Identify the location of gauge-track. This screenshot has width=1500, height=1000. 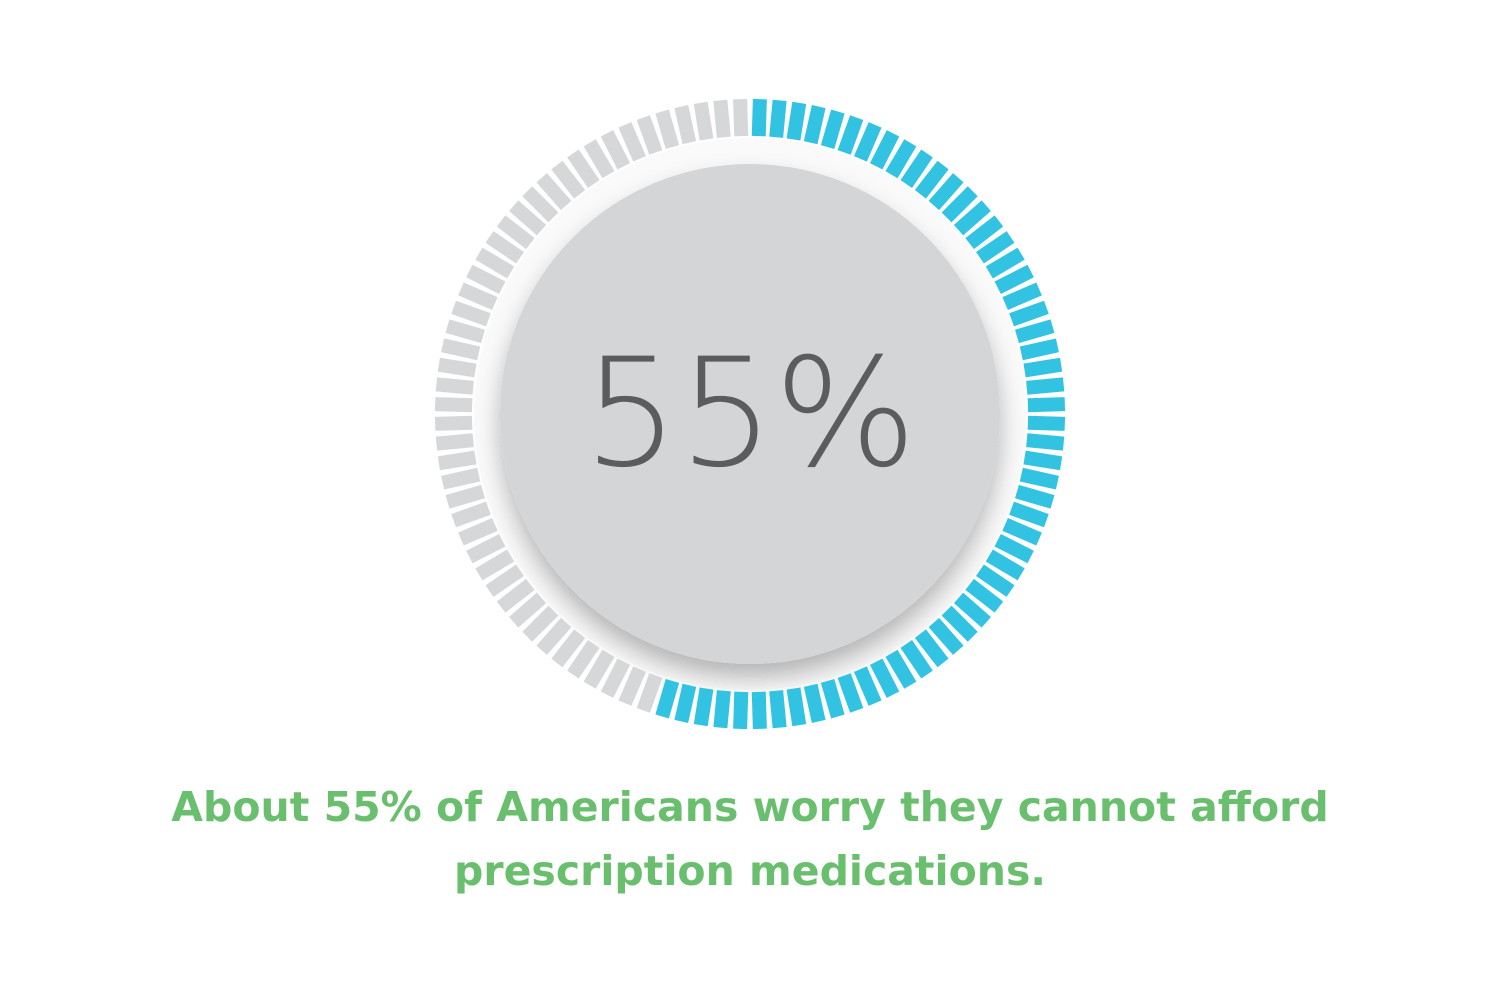
(591, 405).